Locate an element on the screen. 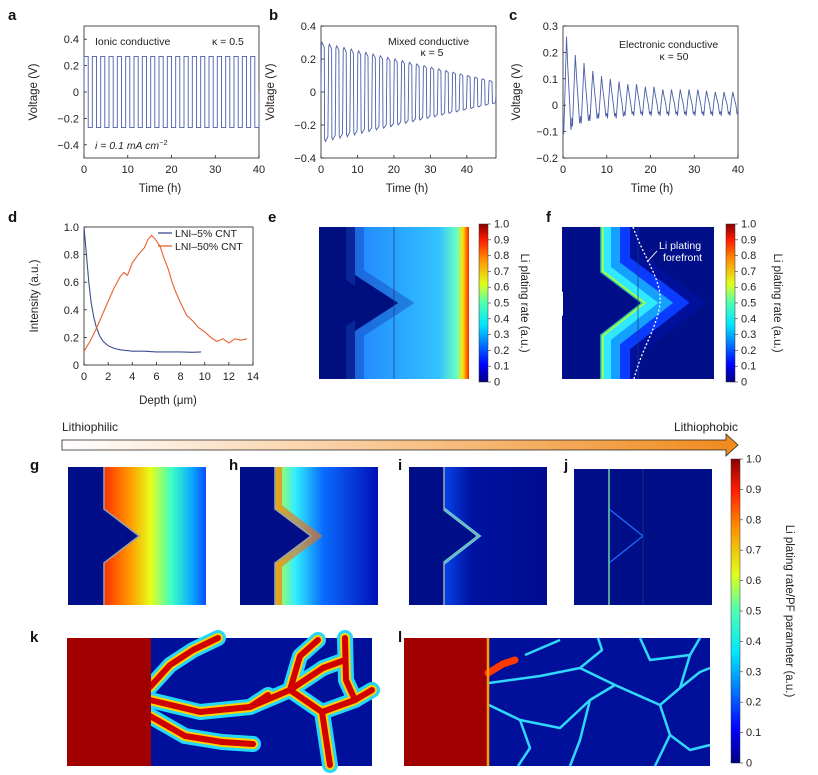  panel-letter-j: j is located at coordinates (565, 465).